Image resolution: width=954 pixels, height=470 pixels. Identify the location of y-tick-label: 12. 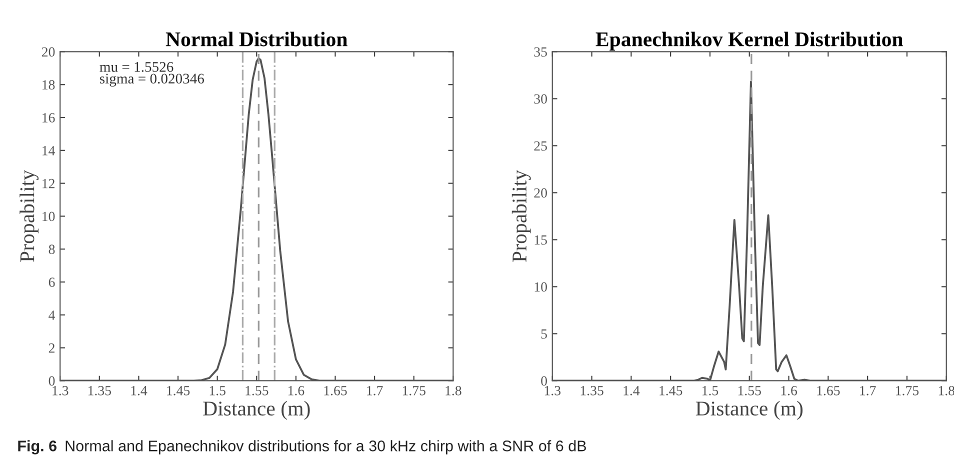
(48, 183).